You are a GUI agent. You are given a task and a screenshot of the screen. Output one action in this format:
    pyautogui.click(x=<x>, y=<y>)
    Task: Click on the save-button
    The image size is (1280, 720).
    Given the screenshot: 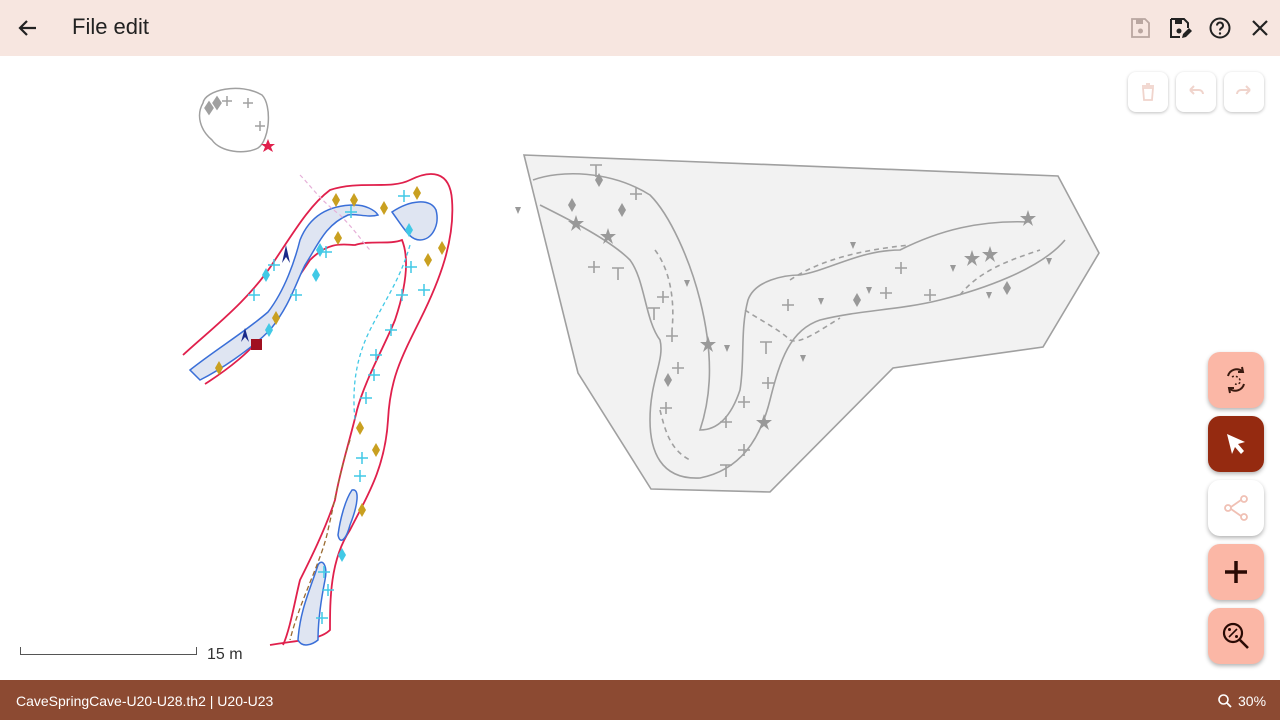 What is the action you would take?
    pyautogui.click(x=1140, y=28)
    